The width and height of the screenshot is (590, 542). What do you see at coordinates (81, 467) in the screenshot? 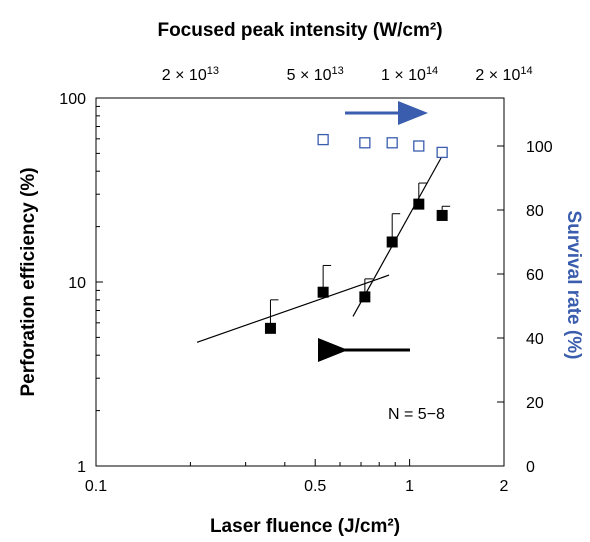
I see `y-left-tick-label: 1` at bounding box center [81, 467].